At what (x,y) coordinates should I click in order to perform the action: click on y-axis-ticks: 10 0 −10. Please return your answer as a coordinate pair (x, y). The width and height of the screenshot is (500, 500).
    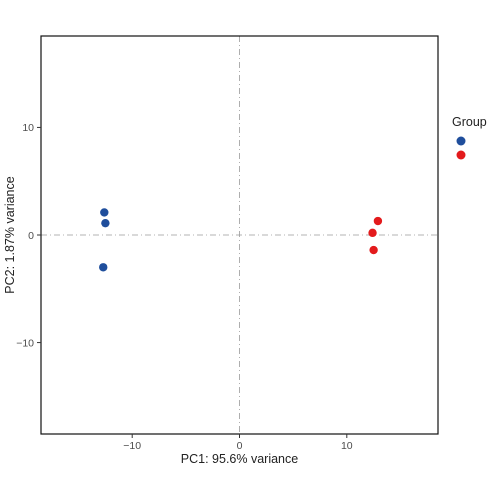
    Looking at the image, I should click on (28, 235).